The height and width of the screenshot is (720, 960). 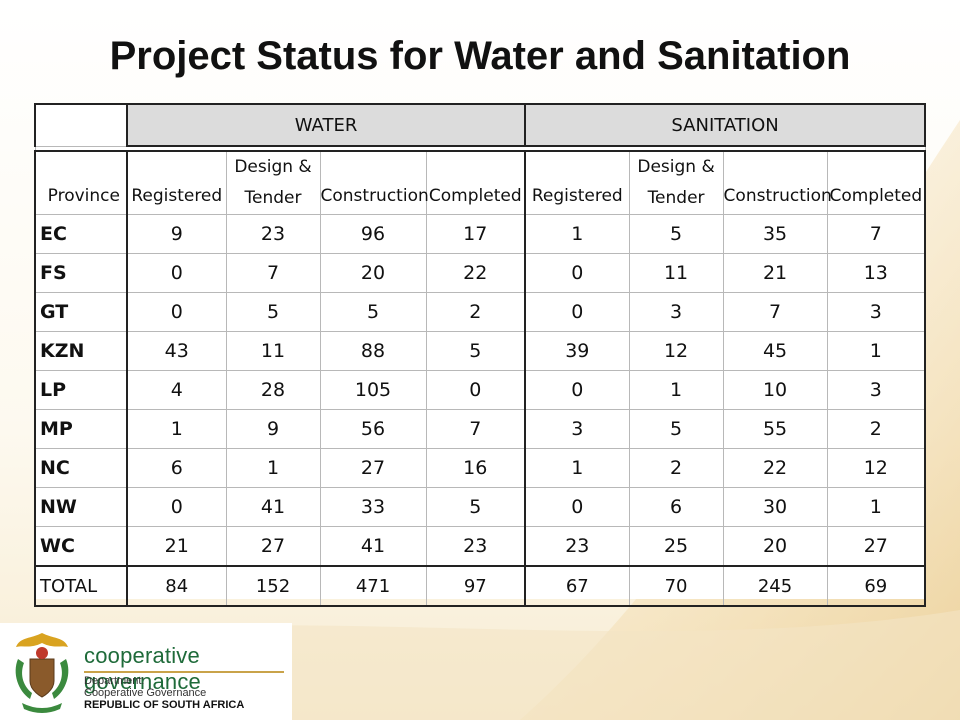 What do you see at coordinates (373, 234) in the screenshot?
I see `water-value-cell: 96` at bounding box center [373, 234].